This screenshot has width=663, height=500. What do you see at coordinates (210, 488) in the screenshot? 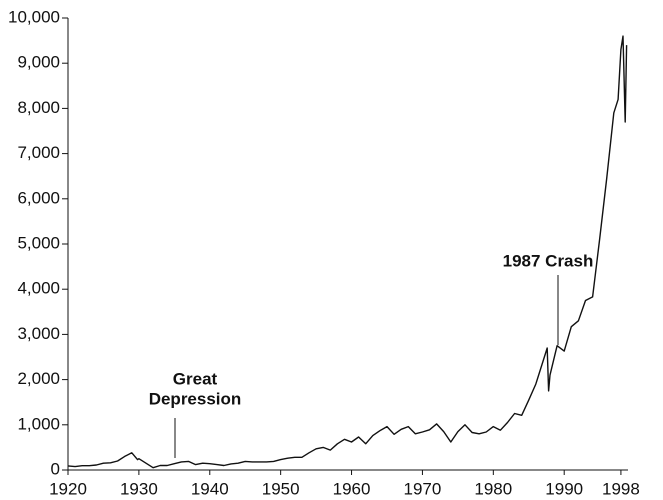
I see `x-tick-label: 1940` at bounding box center [210, 488].